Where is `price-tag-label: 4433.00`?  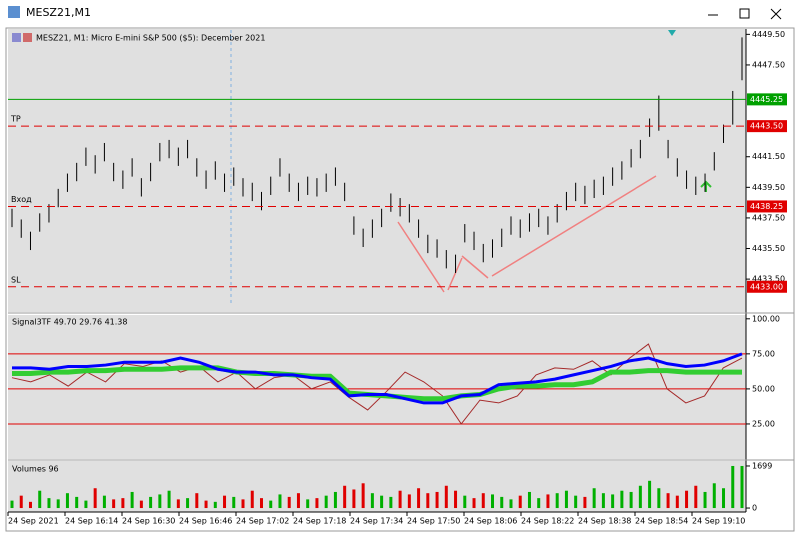
price-tag-label: 4433.00 is located at coordinates (766, 286).